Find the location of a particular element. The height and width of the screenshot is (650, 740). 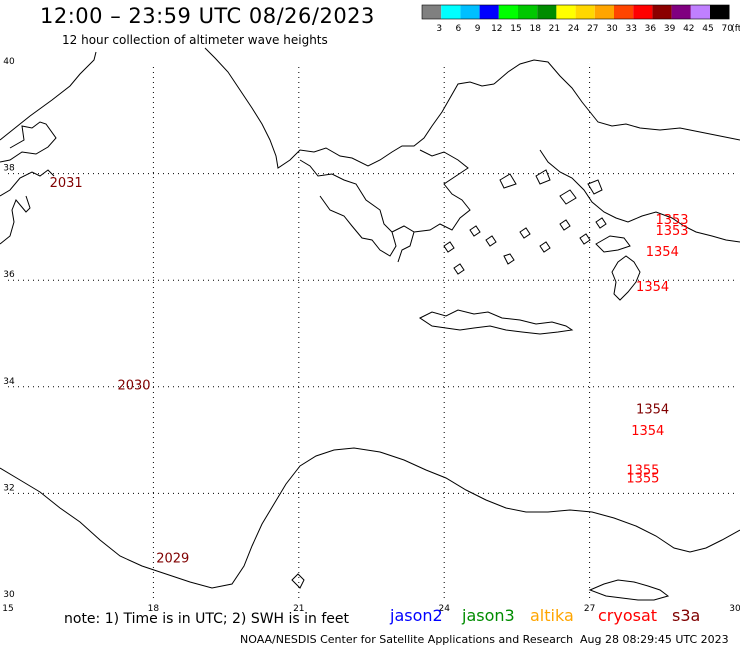

islands-aegean is located at coordinates (537, 222).